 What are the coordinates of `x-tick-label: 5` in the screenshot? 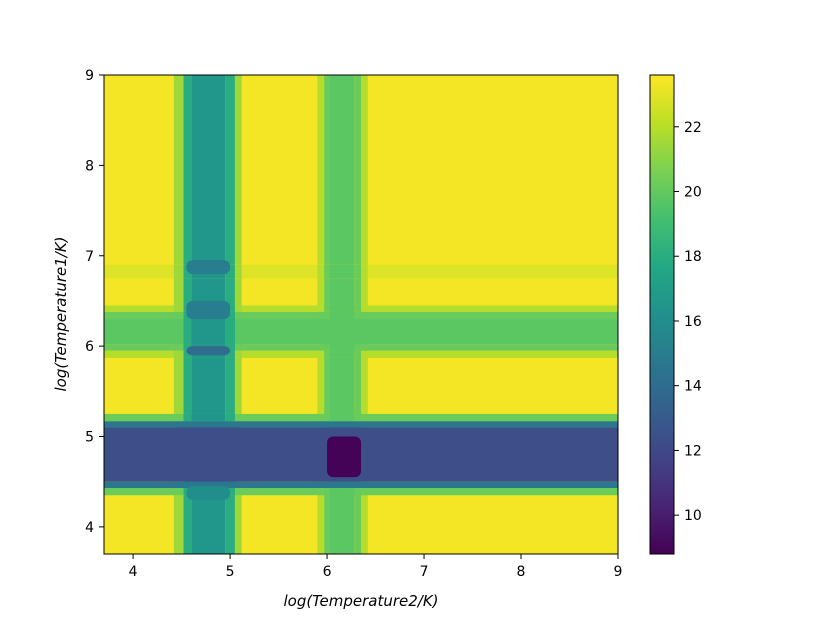 It's located at (230, 572).